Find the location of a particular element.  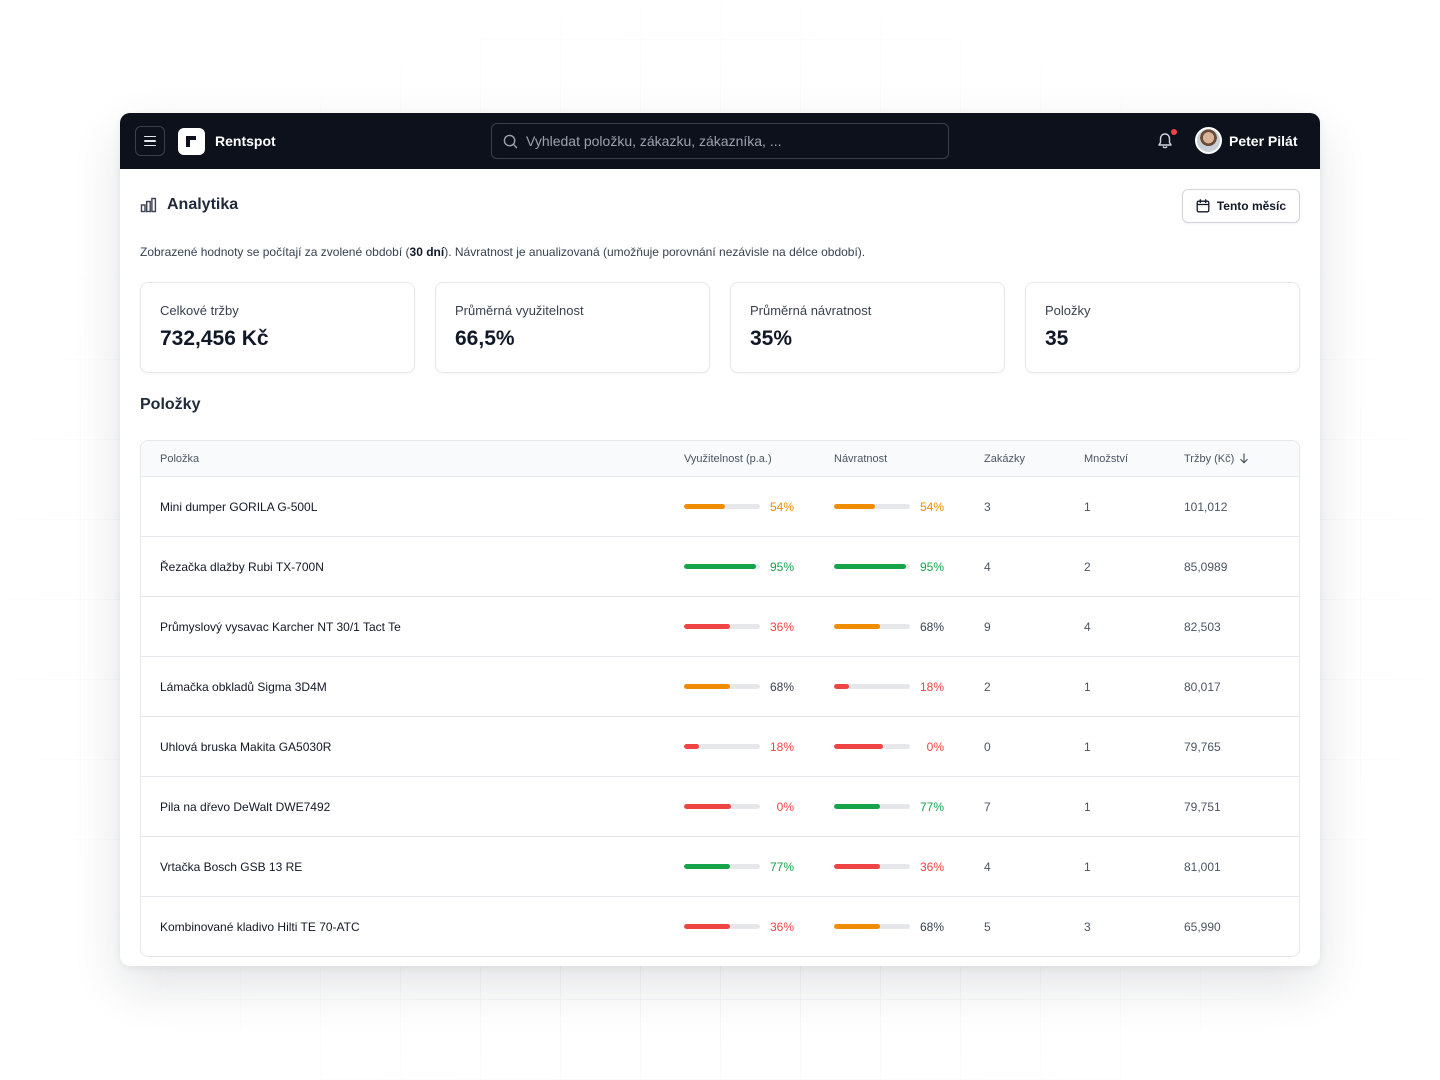

kpi-value: 66,5% is located at coordinates (485, 338).